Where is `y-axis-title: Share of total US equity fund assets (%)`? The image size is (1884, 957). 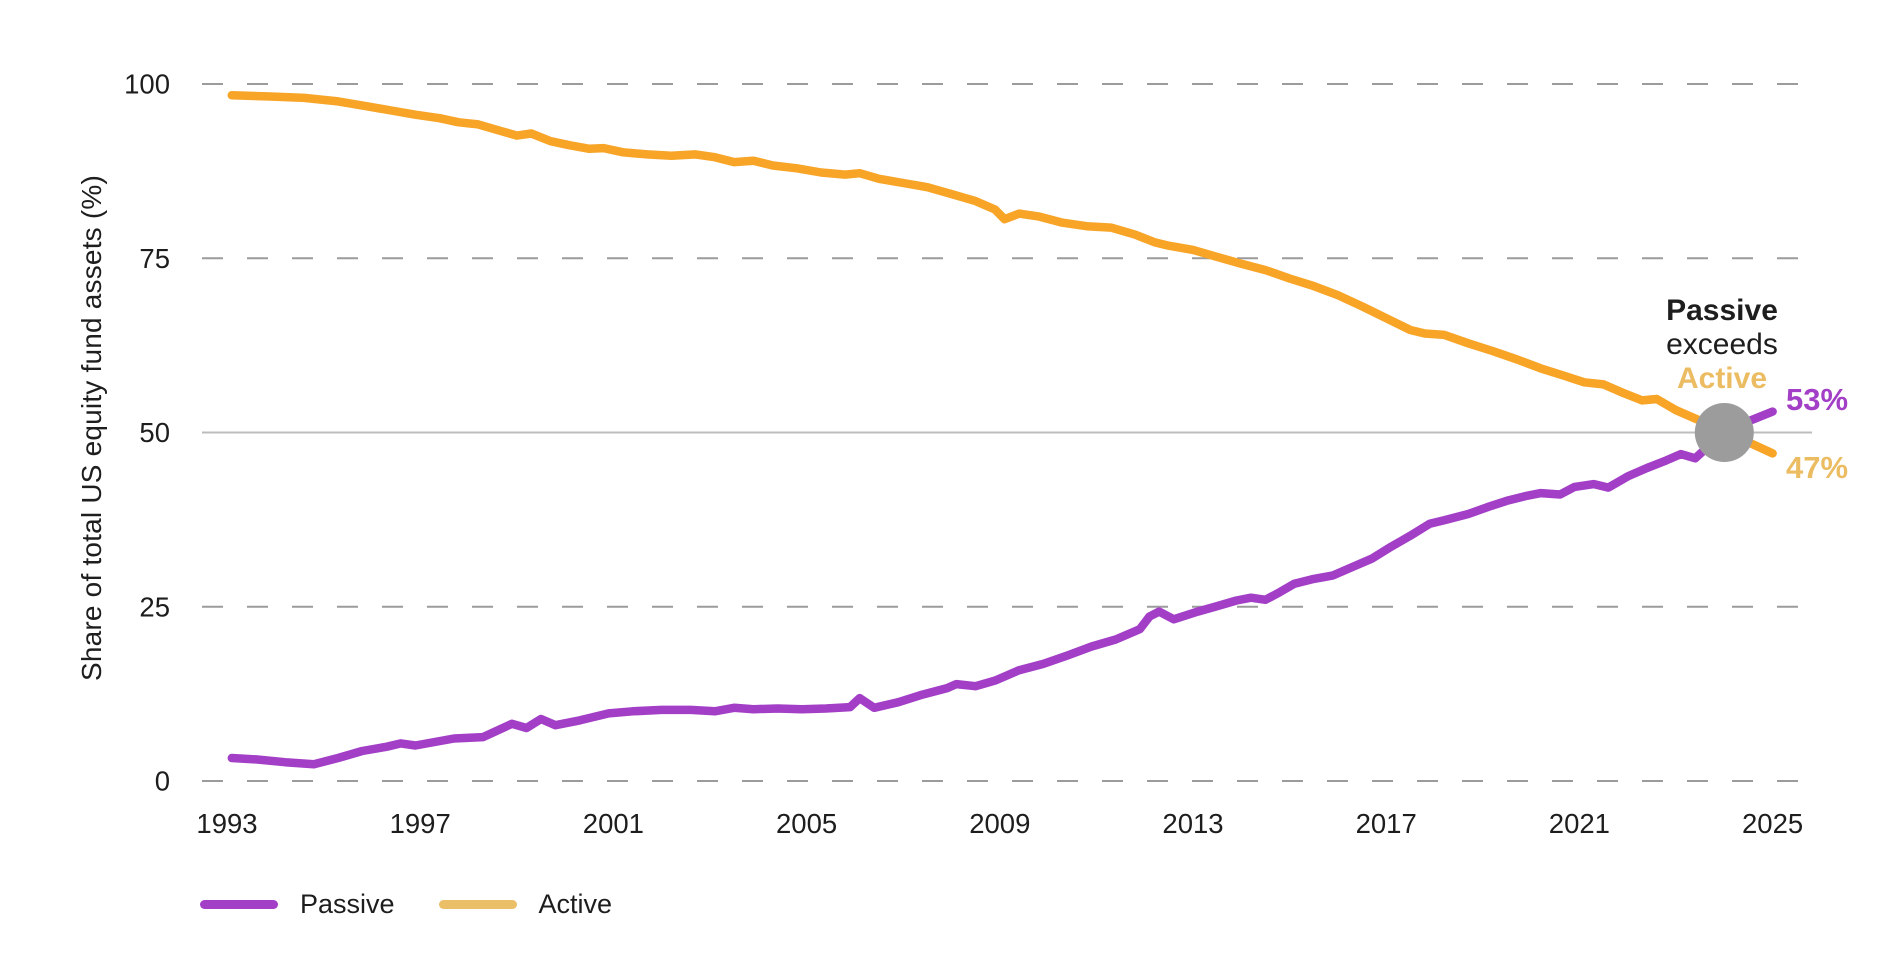
y-axis-title: Share of total US equity fund assets (%) is located at coordinates (91, 428).